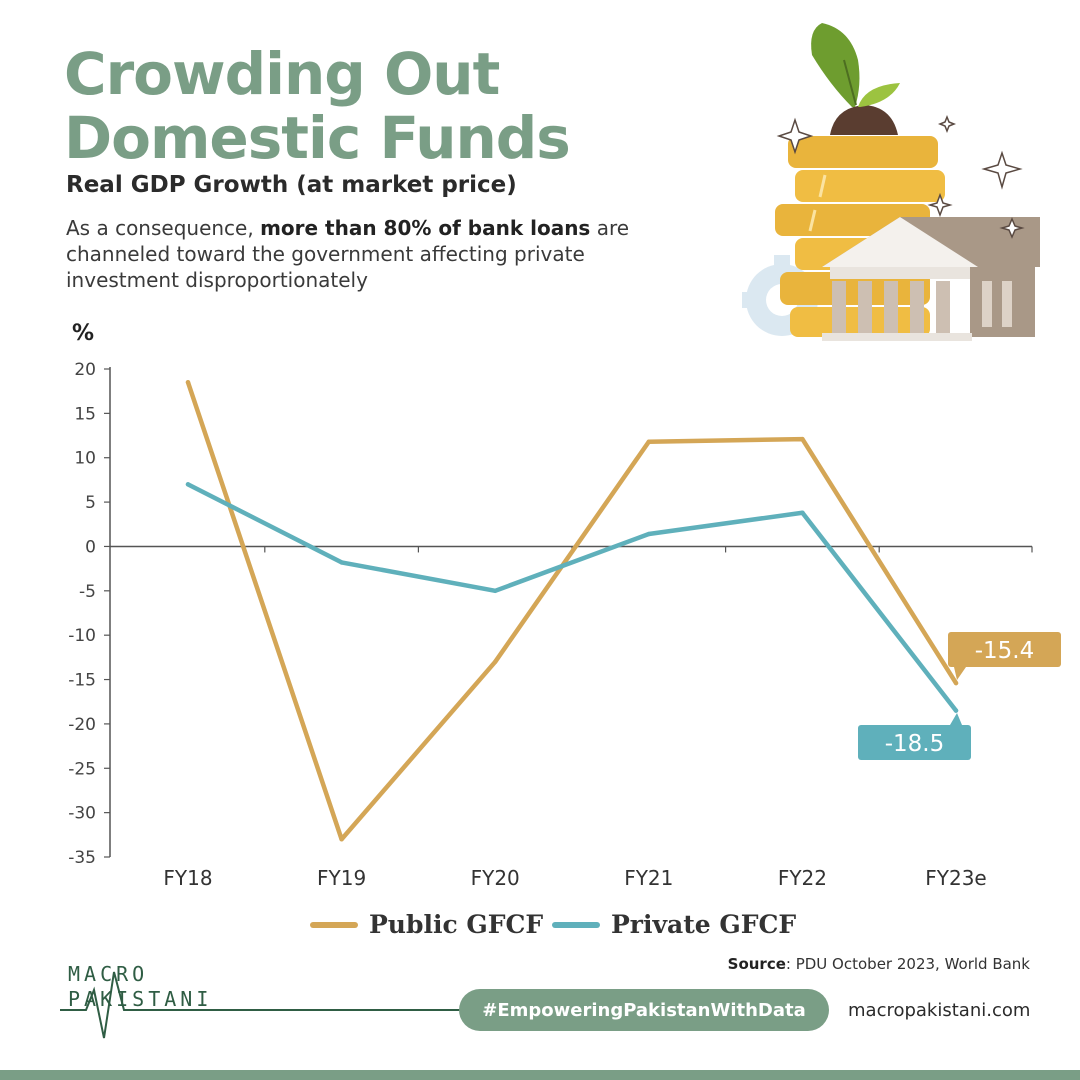 The width and height of the screenshot is (1080, 1080). I want to click on legend-label: Public GFCF, so click(456, 924).